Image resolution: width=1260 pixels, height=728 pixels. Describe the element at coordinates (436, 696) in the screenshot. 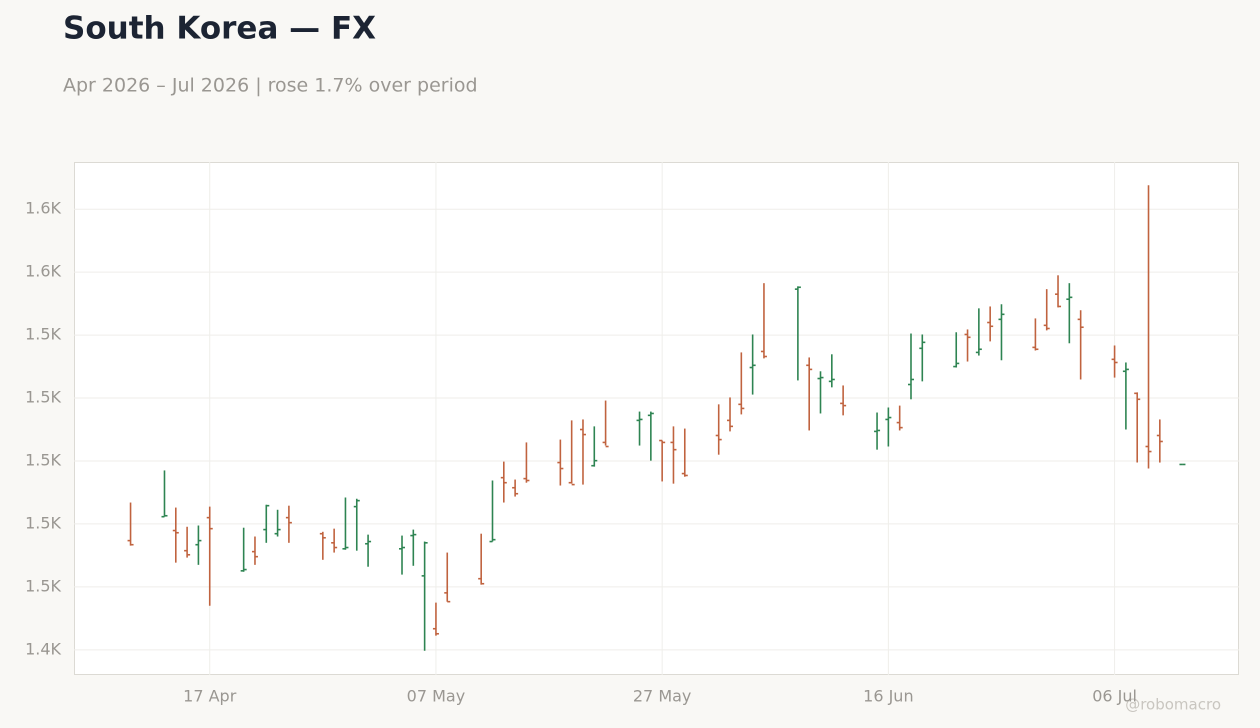

I see `x-tick-label: 07 May` at that location.